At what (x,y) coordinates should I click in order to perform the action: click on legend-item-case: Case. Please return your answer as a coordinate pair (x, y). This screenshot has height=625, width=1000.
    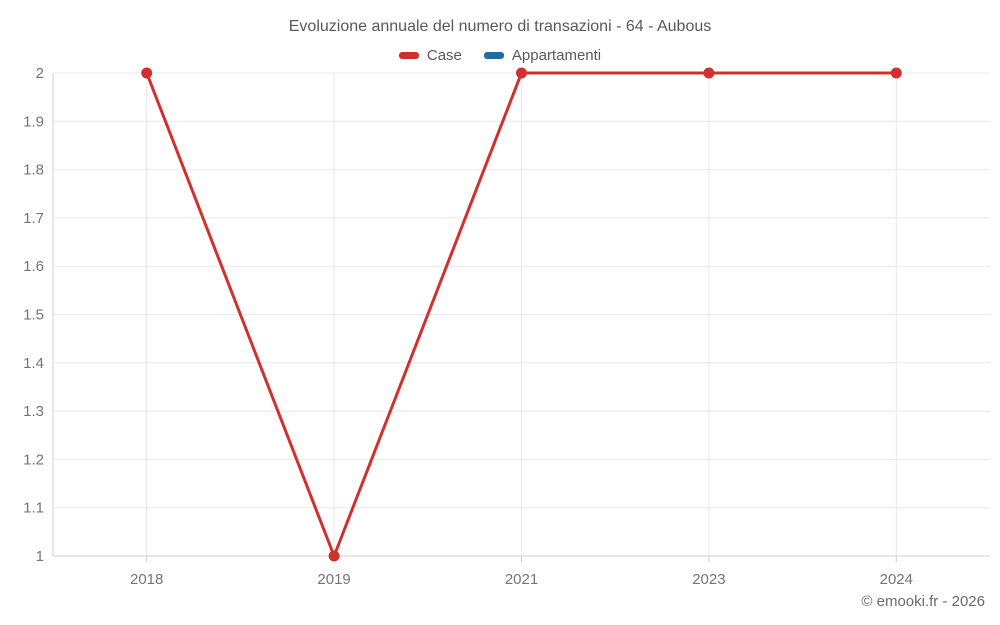
    Looking at the image, I should click on (430, 55).